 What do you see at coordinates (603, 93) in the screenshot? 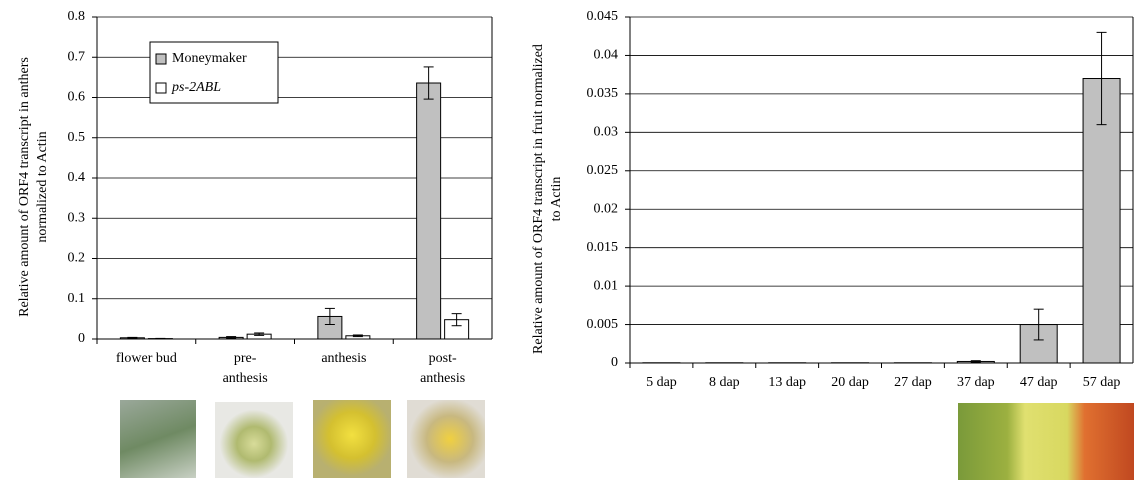
I see `y-tick-label: 0.035` at bounding box center [603, 93].